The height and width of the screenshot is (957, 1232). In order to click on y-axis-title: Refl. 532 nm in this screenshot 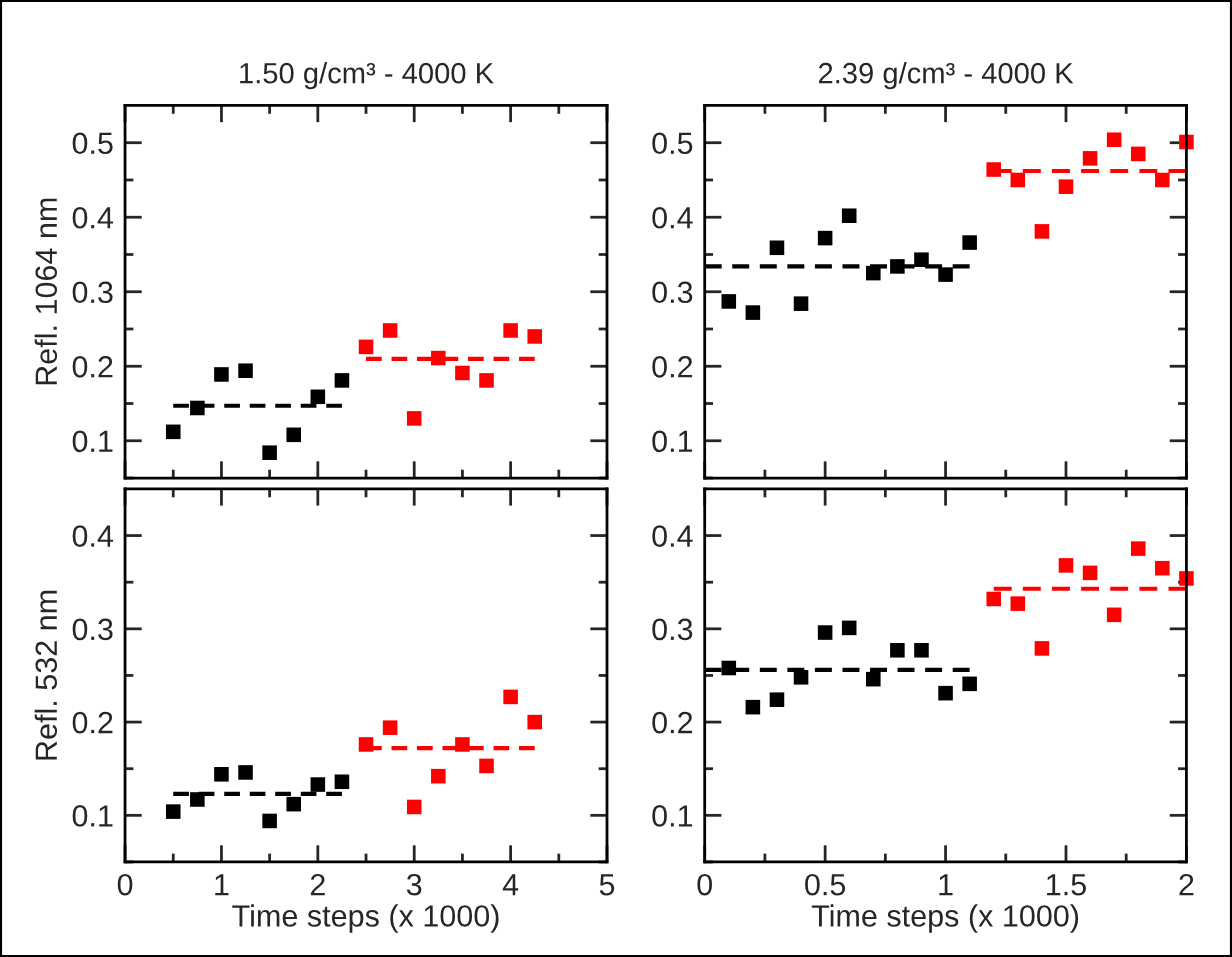, I will do `click(46, 675)`.